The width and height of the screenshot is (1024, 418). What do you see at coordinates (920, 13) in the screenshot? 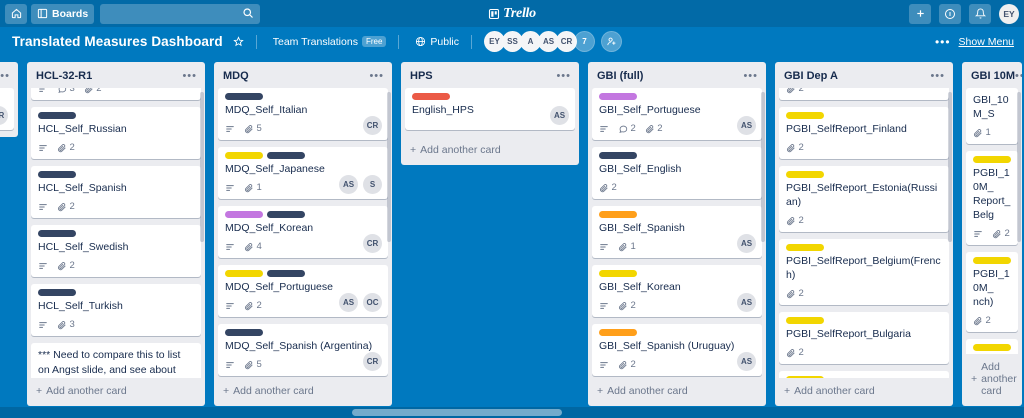
I see `add-button` at bounding box center [920, 13].